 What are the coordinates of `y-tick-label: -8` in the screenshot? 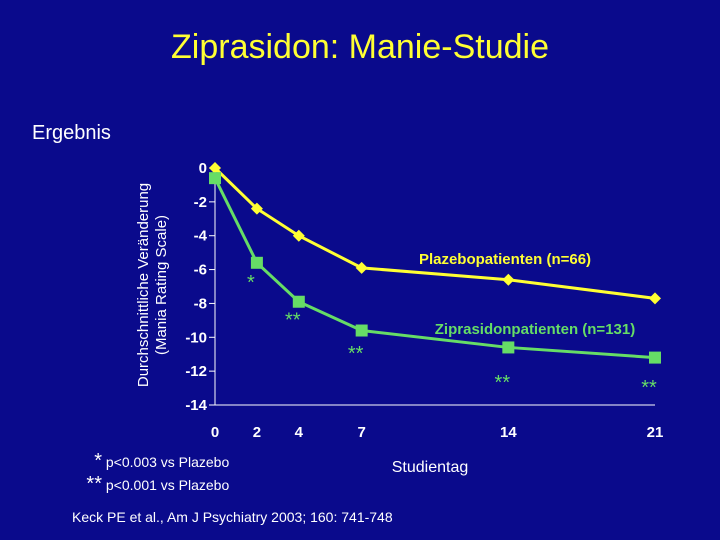 It's located at (200, 303).